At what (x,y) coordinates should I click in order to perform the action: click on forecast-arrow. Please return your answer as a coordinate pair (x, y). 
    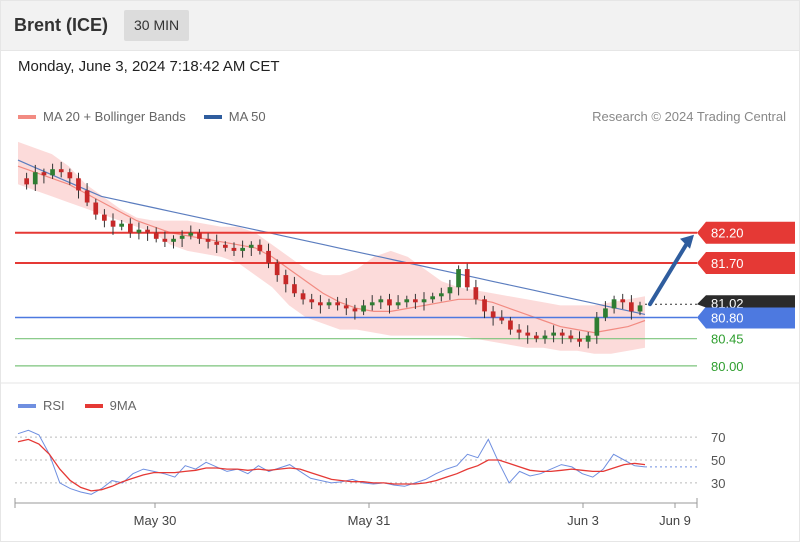
    Looking at the image, I should click on (671, 270).